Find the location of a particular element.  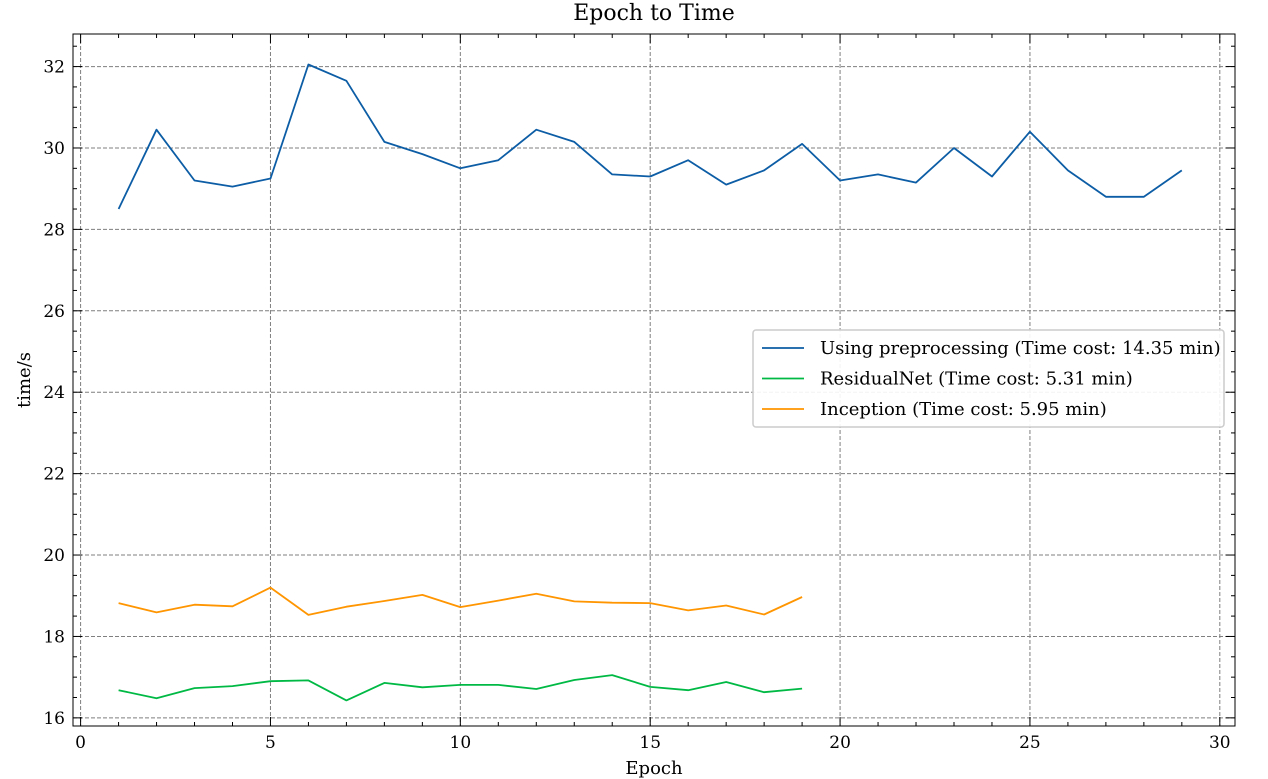

y-tick-label: 30 is located at coordinates (54, 149).